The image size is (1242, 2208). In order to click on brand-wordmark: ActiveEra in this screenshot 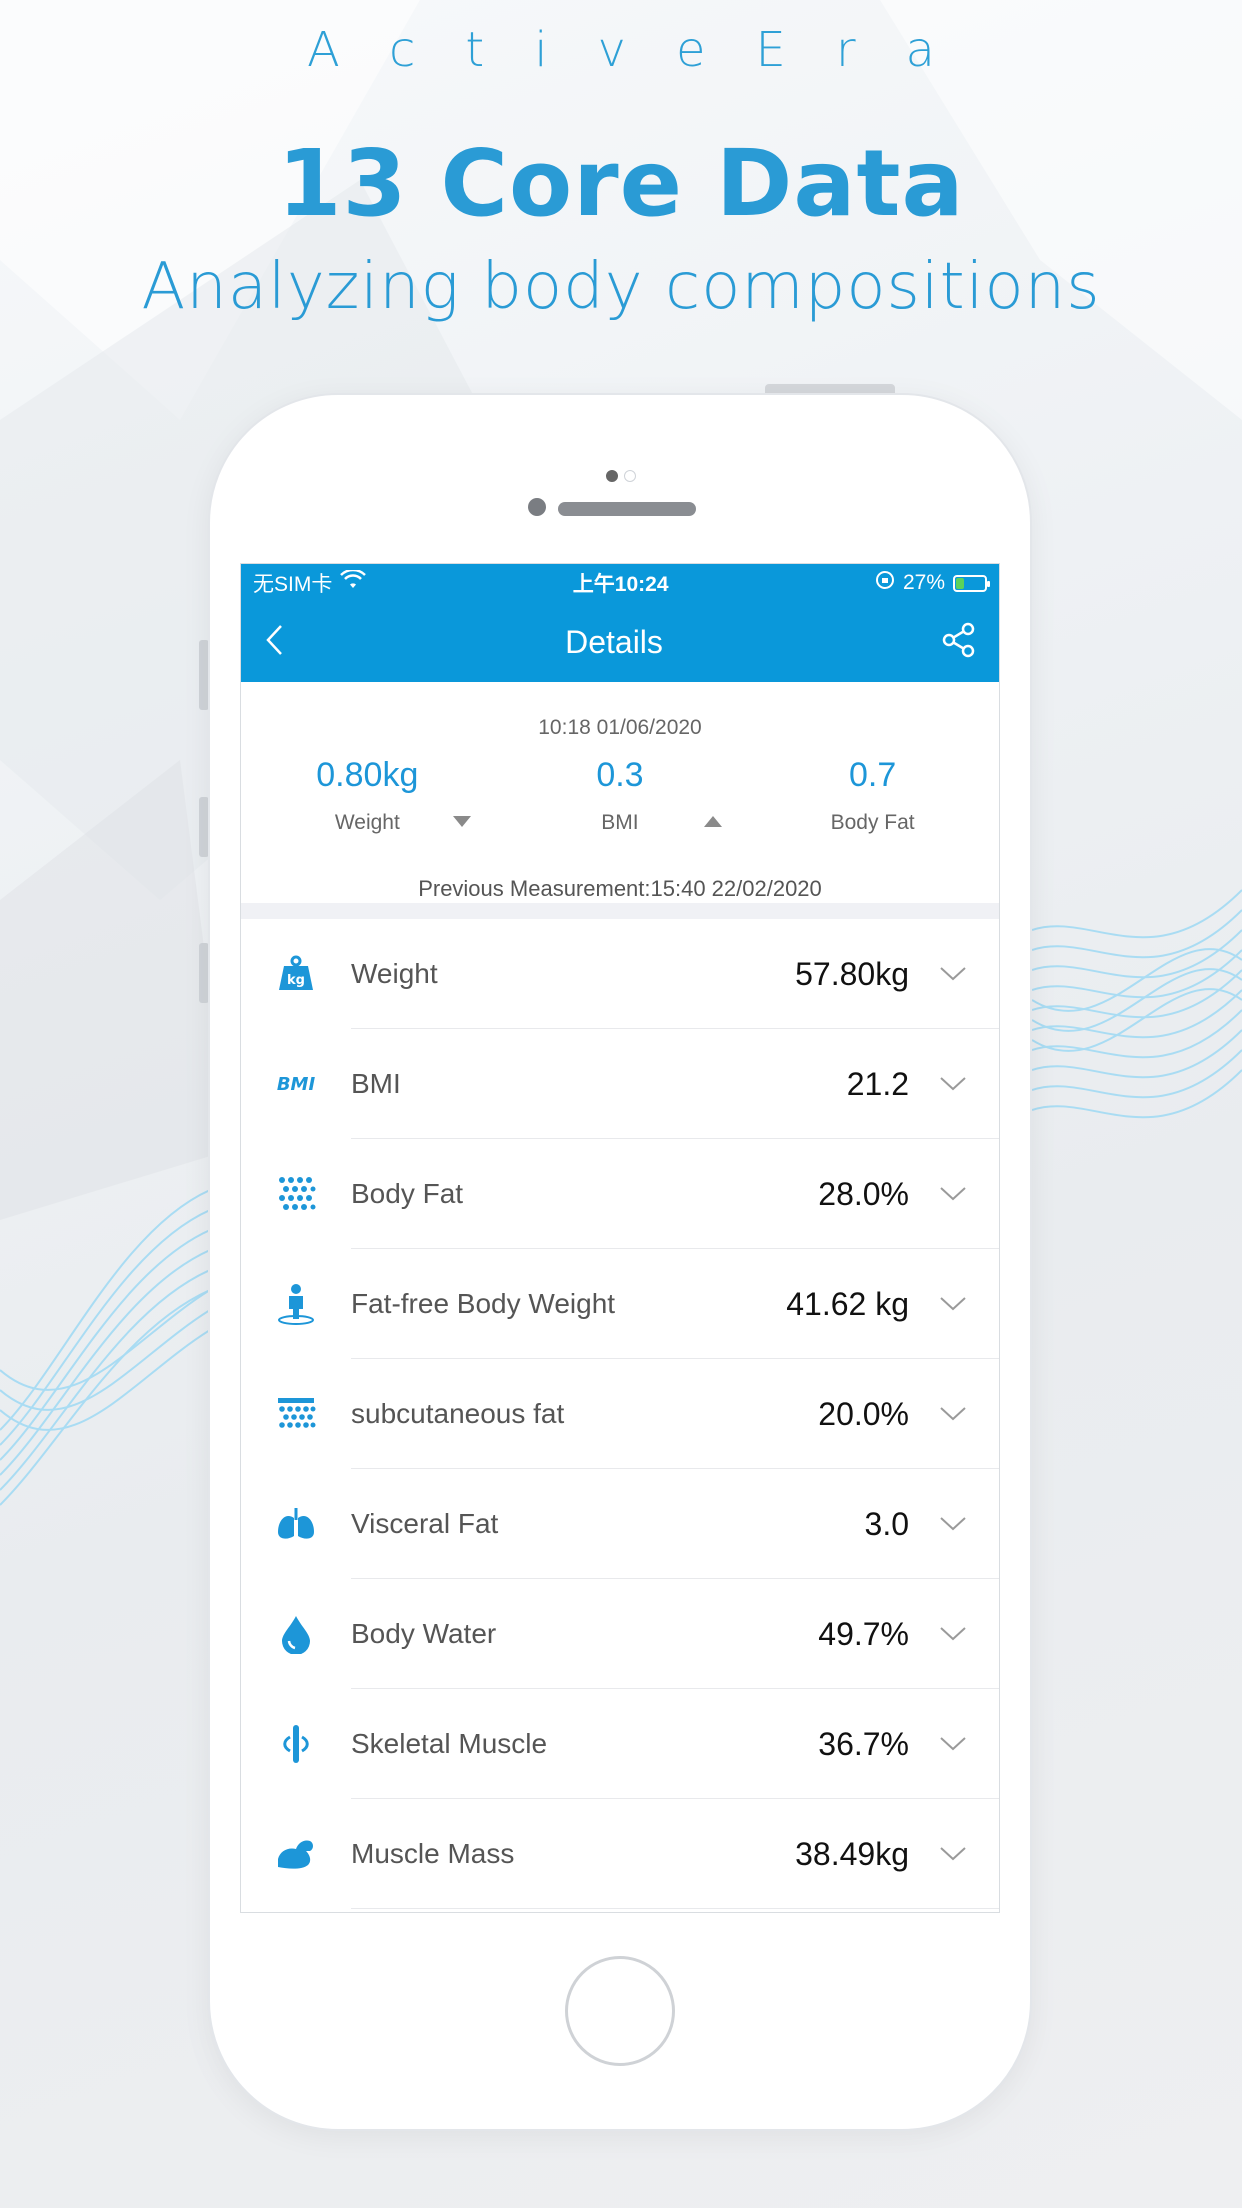, I will do `click(646, 50)`.